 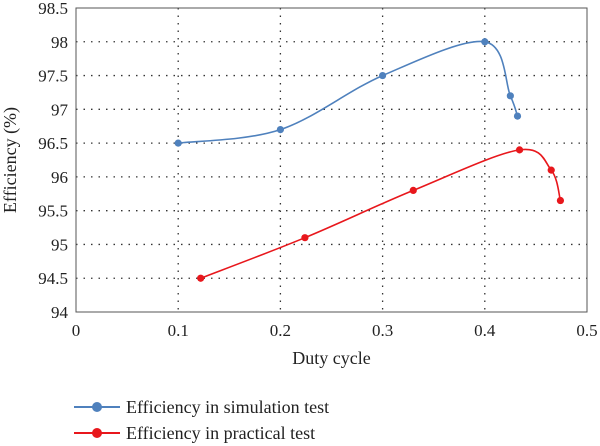 I want to click on x-tick-labels: 0 0.1 0.2 0.3 0.4 0.5, so click(x=335, y=330).